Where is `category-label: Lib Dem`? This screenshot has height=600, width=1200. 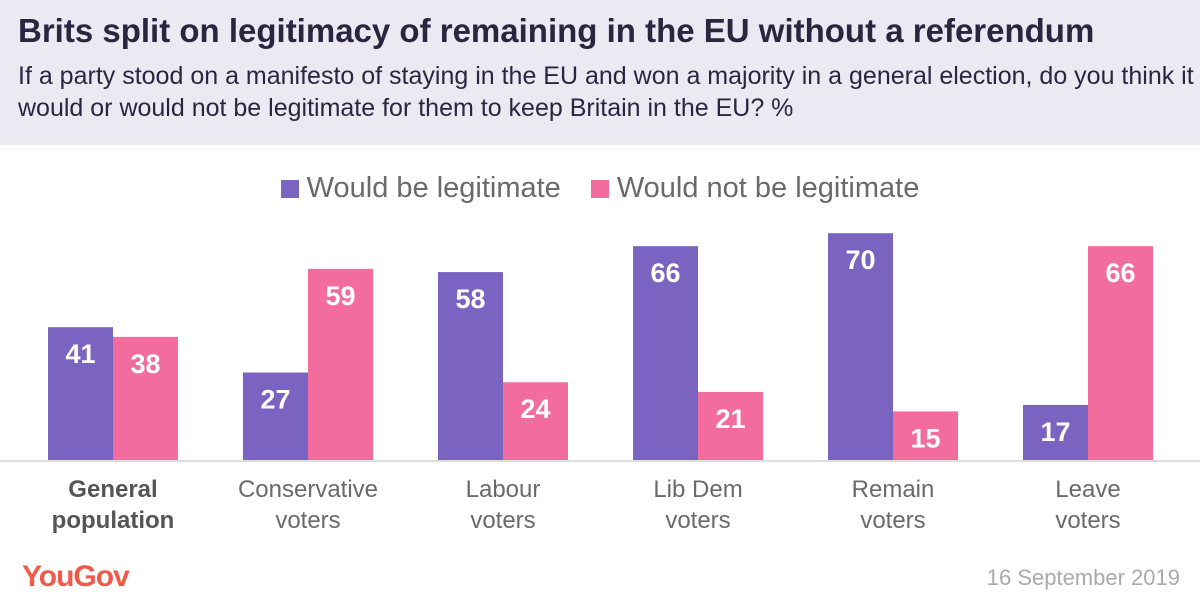
category-label: Lib Dem is located at coordinates (697, 489).